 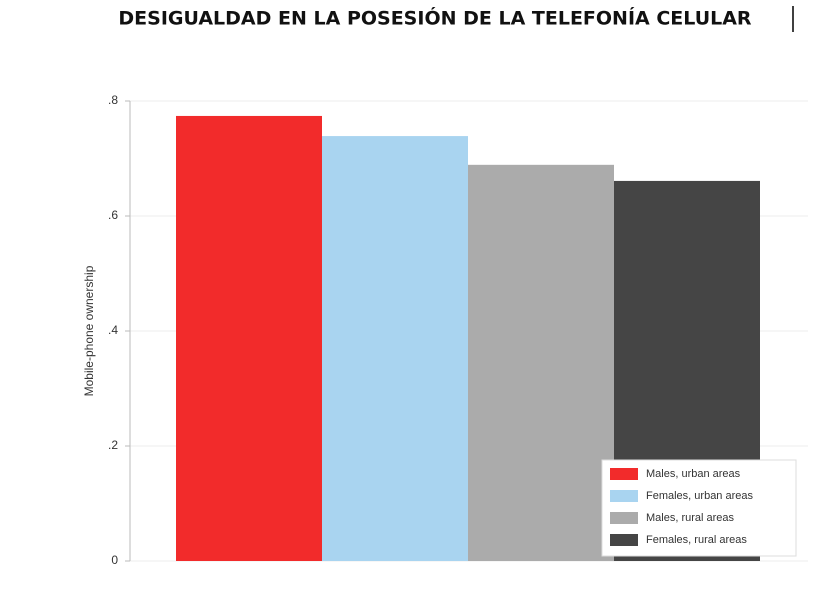 What do you see at coordinates (113, 445) in the screenshot?
I see `y-tick-label: .2` at bounding box center [113, 445].